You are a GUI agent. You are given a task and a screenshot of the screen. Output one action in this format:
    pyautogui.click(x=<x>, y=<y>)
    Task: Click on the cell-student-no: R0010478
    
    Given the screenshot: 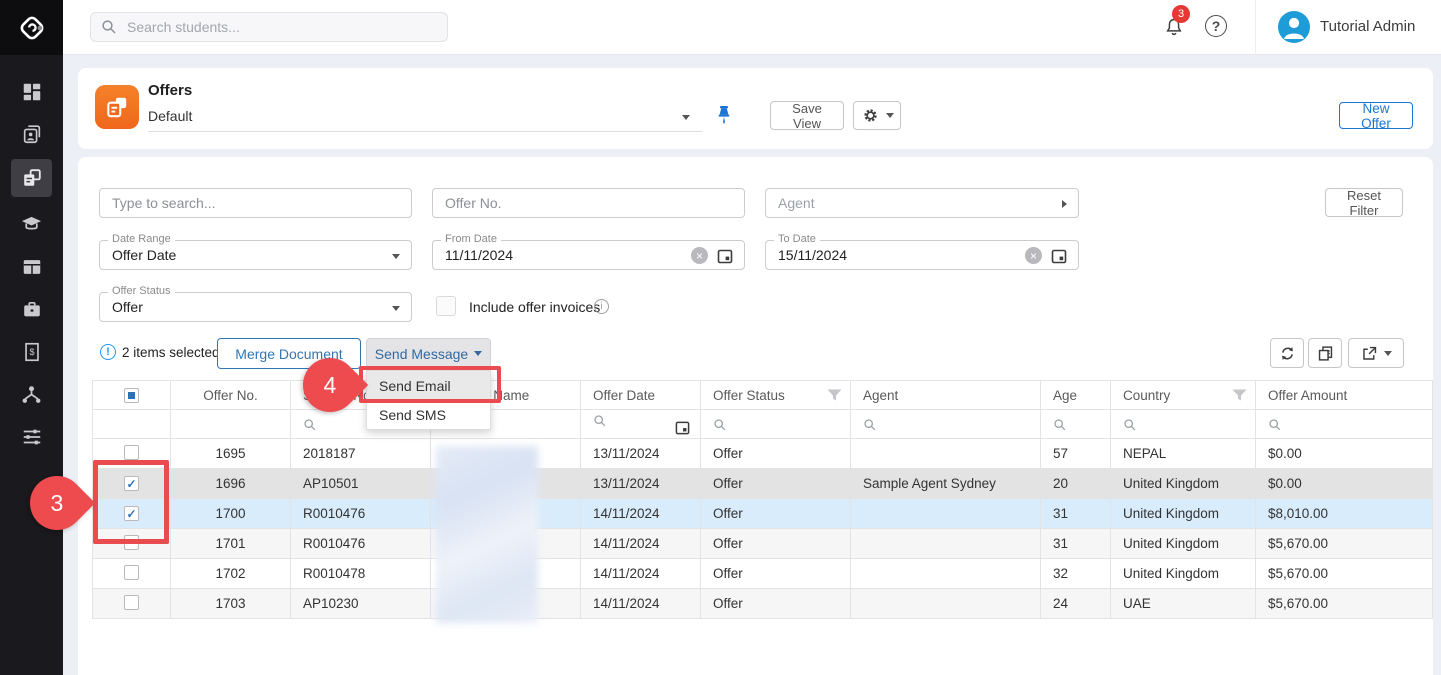 What is the action you would take?
    pyautogui.click(x=360, y=573)
    